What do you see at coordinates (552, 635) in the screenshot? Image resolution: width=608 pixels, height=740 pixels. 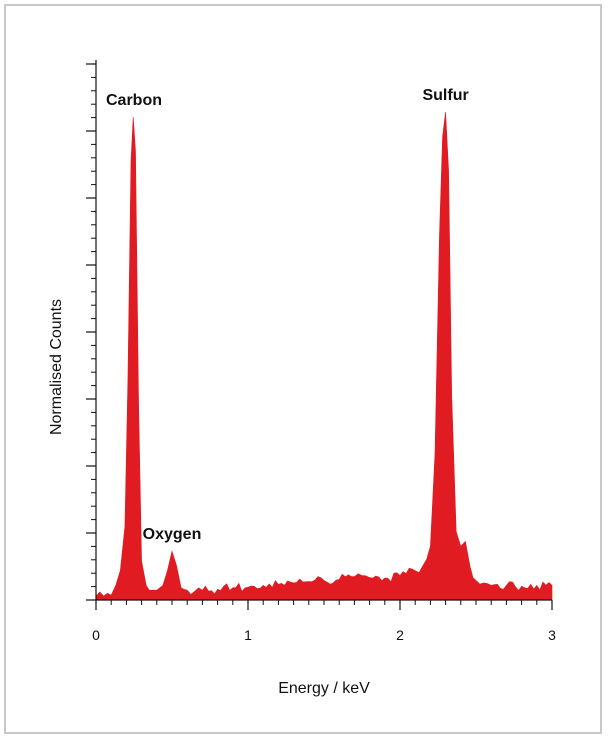 I see `x-tick-label: 3` at bounding box center [552, 635].